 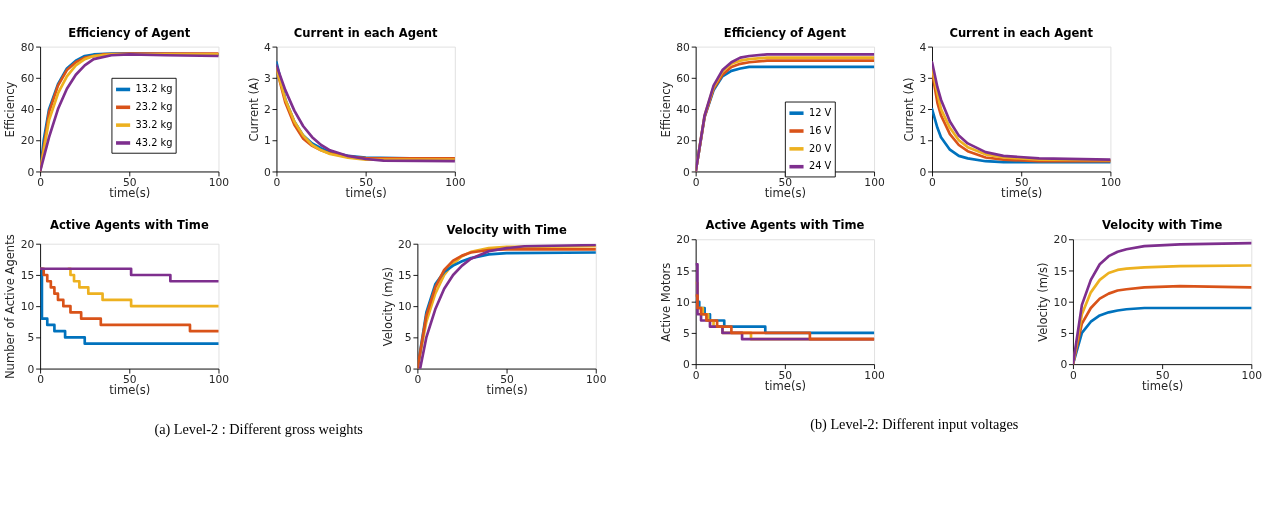 I want to click on y-axis-title: Number of Active Agents, so click(x=10, y=307).